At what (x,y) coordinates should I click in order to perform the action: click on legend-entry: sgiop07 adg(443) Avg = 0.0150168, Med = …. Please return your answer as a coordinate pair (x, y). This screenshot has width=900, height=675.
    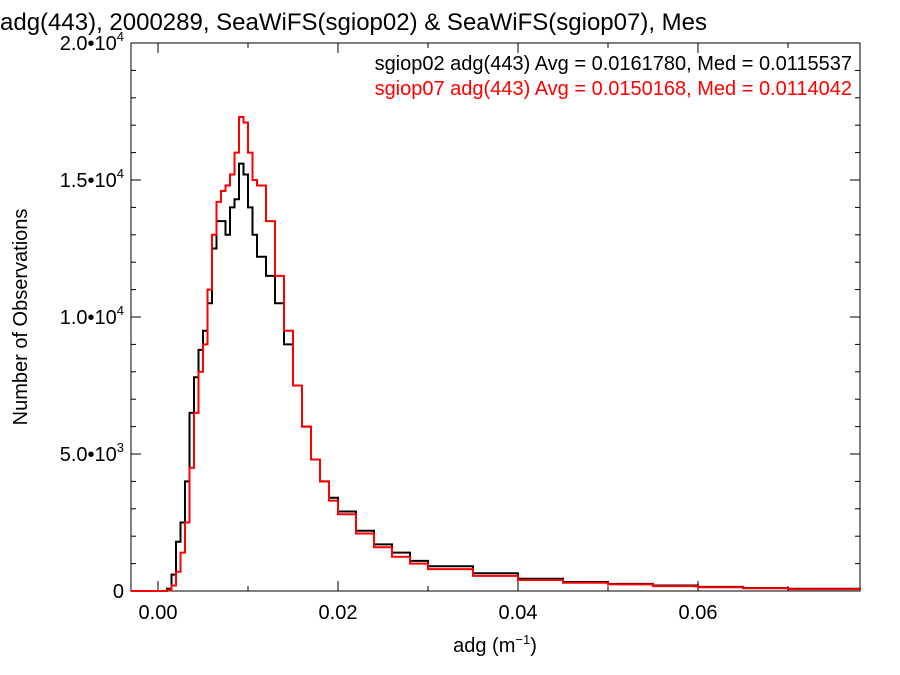
    Looking at the image, I should click on (613, 89).